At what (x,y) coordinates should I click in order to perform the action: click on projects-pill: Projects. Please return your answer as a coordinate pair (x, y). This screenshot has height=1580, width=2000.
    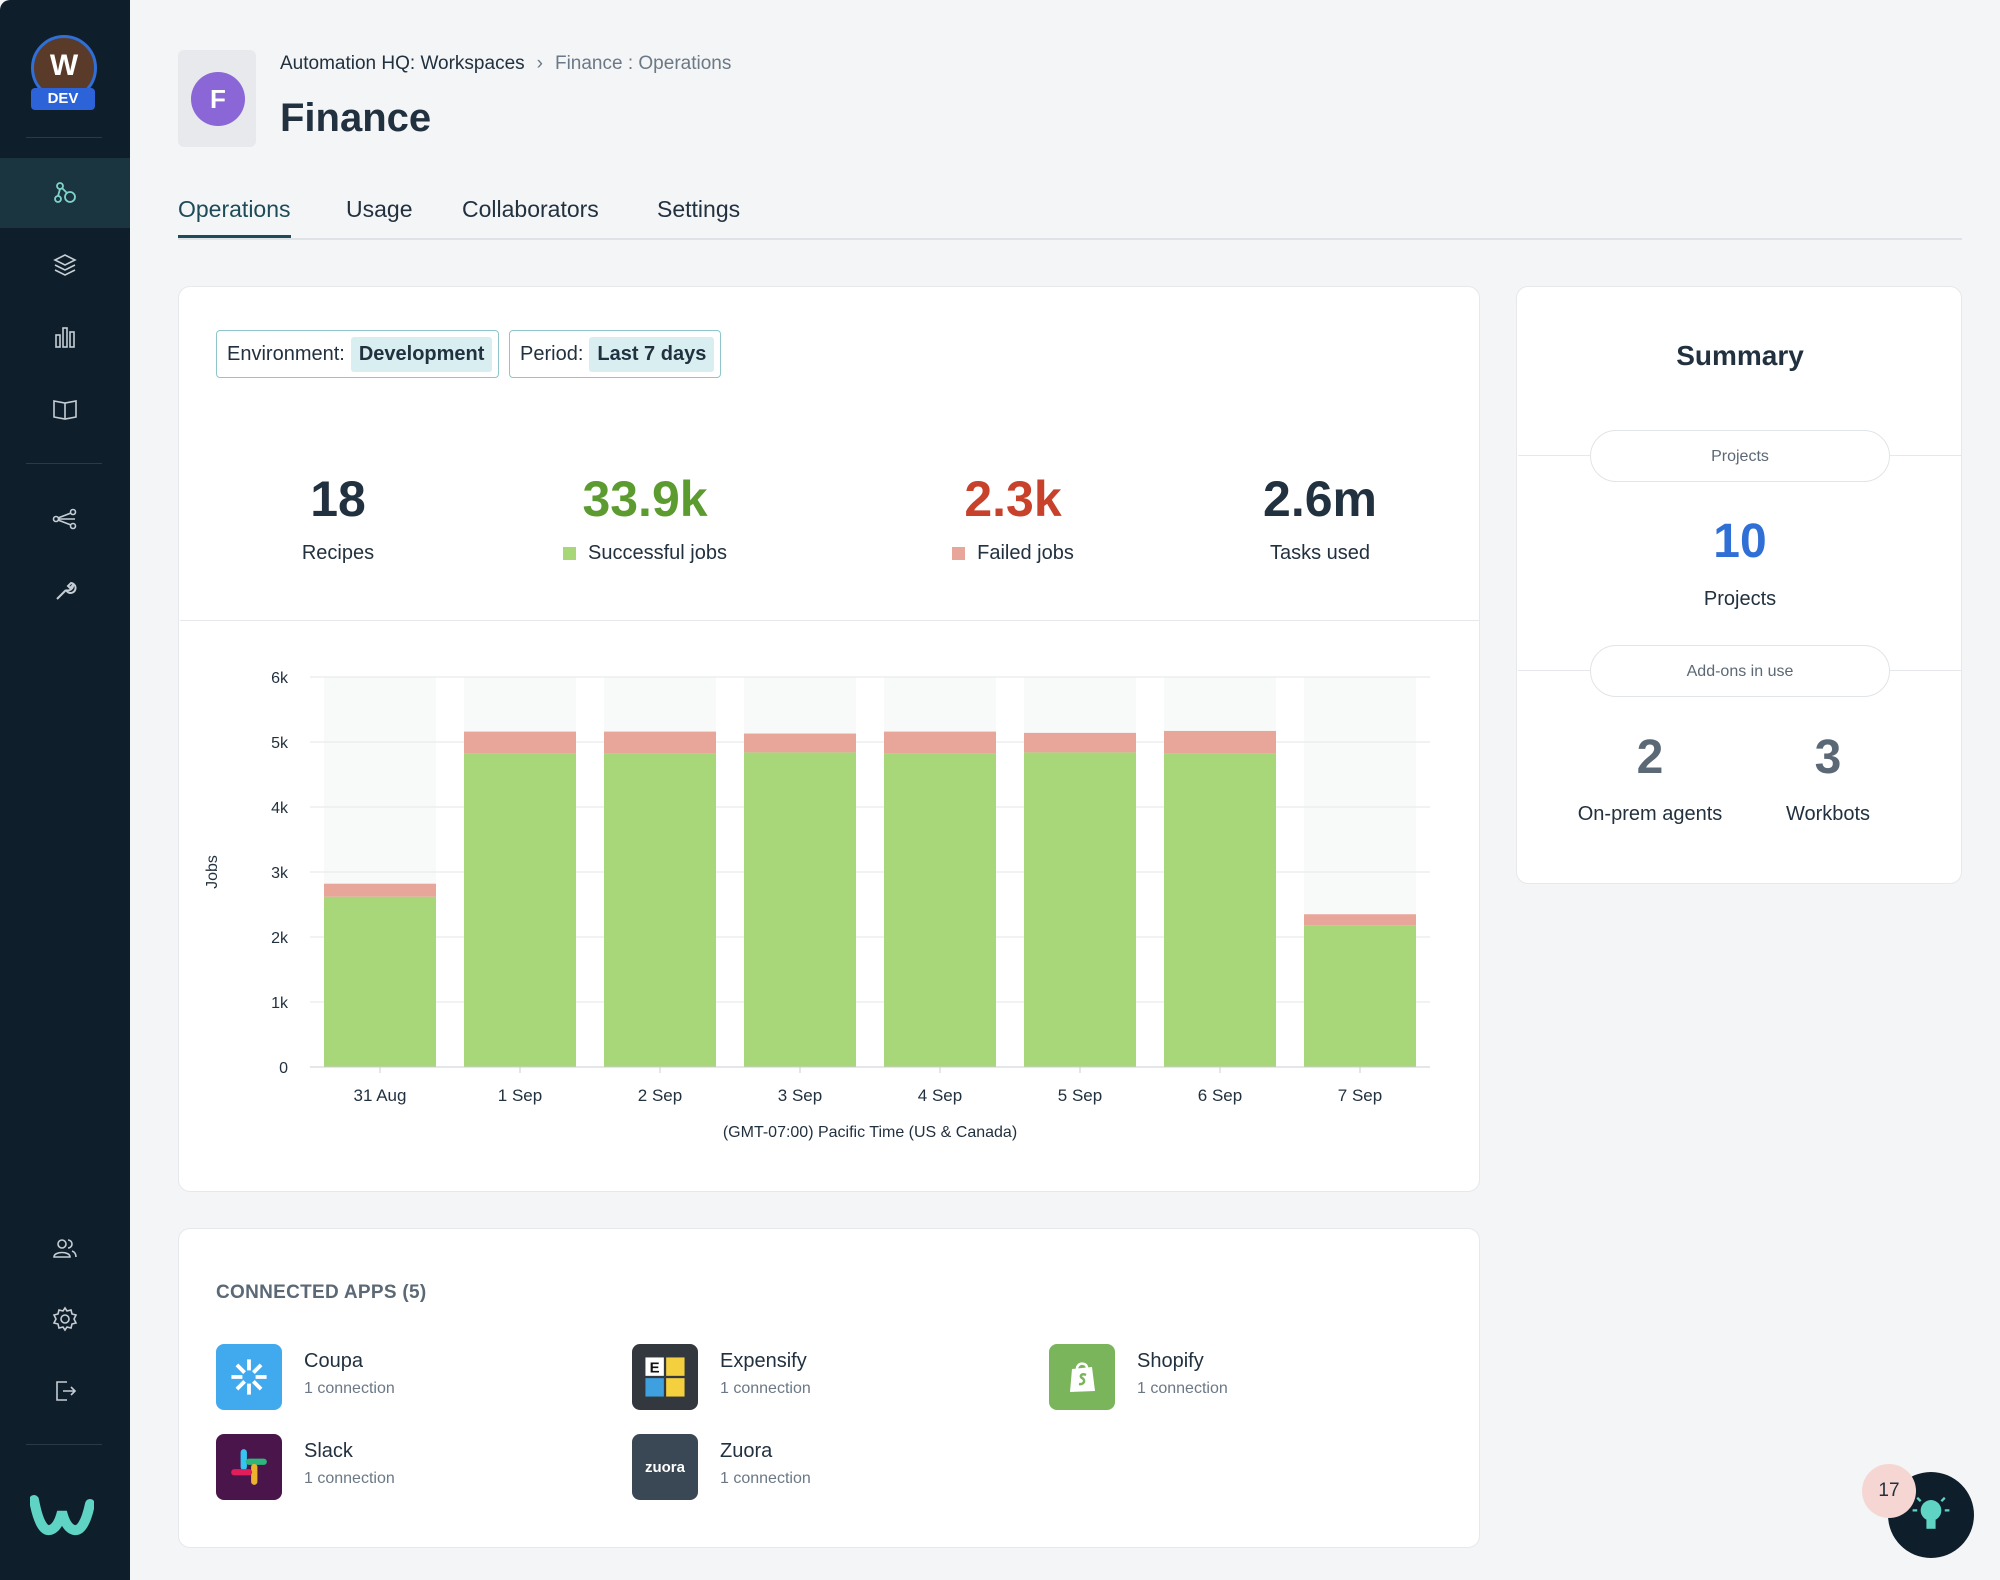
    Looking at the image, I should click on (1740, 456).